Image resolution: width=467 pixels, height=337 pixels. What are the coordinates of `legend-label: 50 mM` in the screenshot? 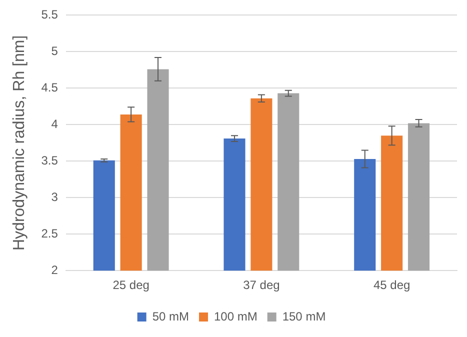 It's located at (171, 316).